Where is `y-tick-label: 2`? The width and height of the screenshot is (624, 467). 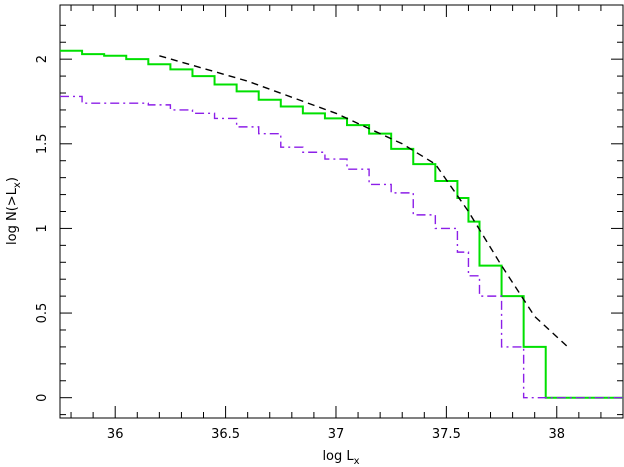
y-tick-label: 2 is located at coordinates (42, 59).